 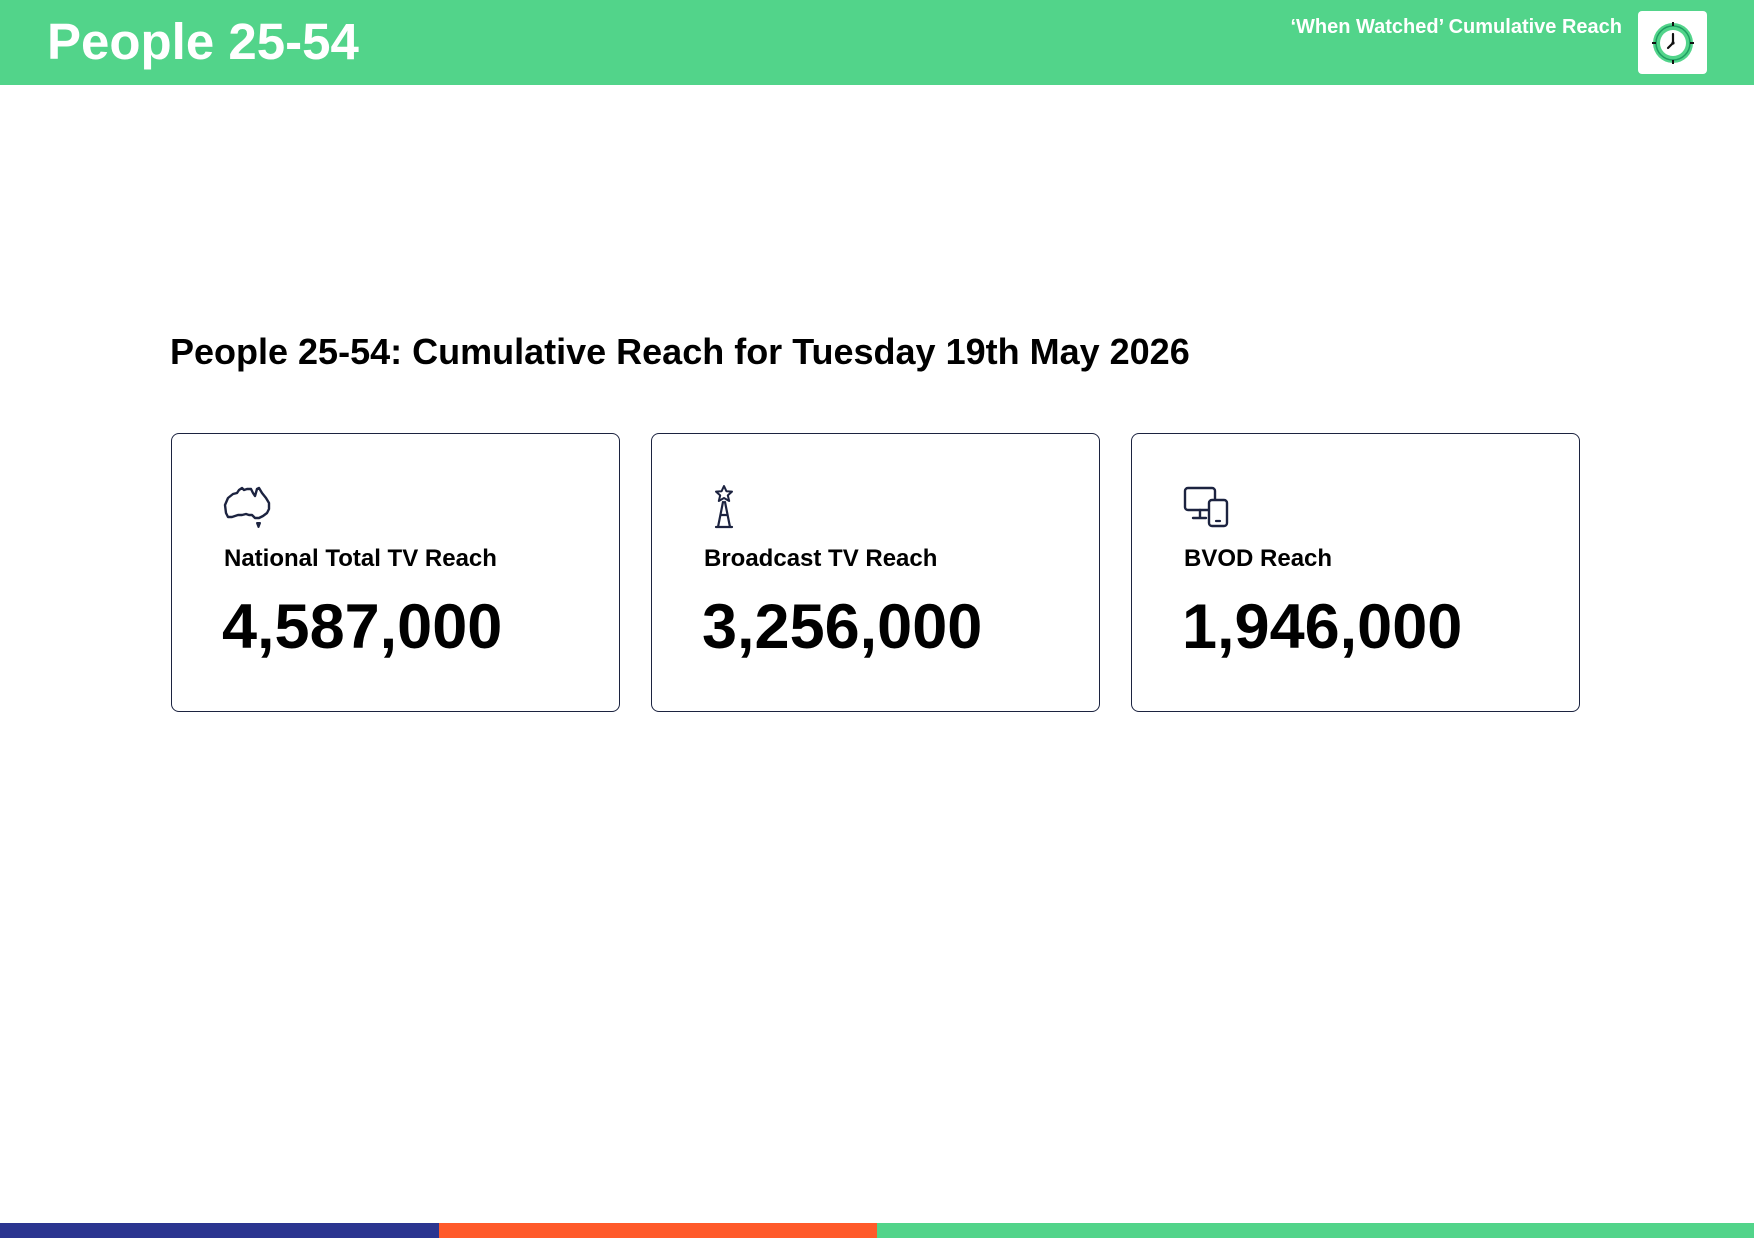 I want to click on clock-icon, so click(x=1672, y=42).